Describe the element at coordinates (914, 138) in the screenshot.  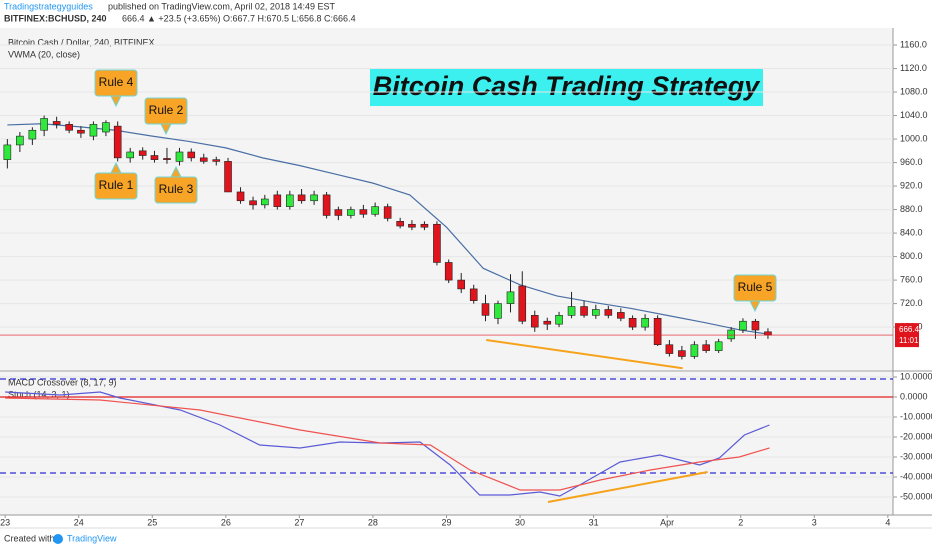
I see `y-tick-label: 1000.0` at that location.